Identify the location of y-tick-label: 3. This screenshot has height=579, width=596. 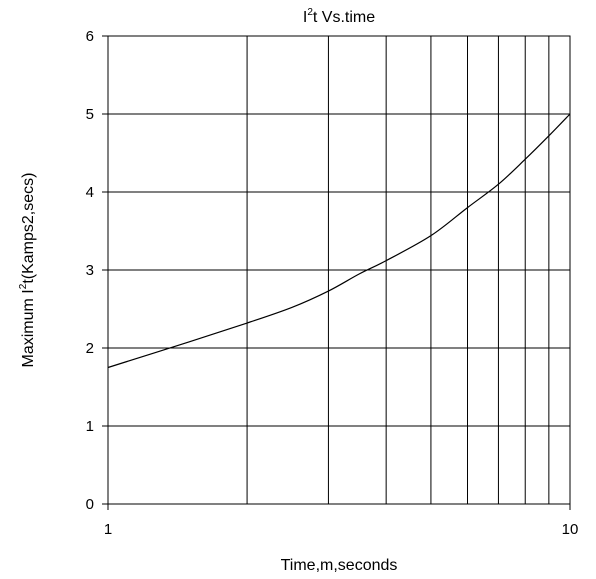
(90, 270).